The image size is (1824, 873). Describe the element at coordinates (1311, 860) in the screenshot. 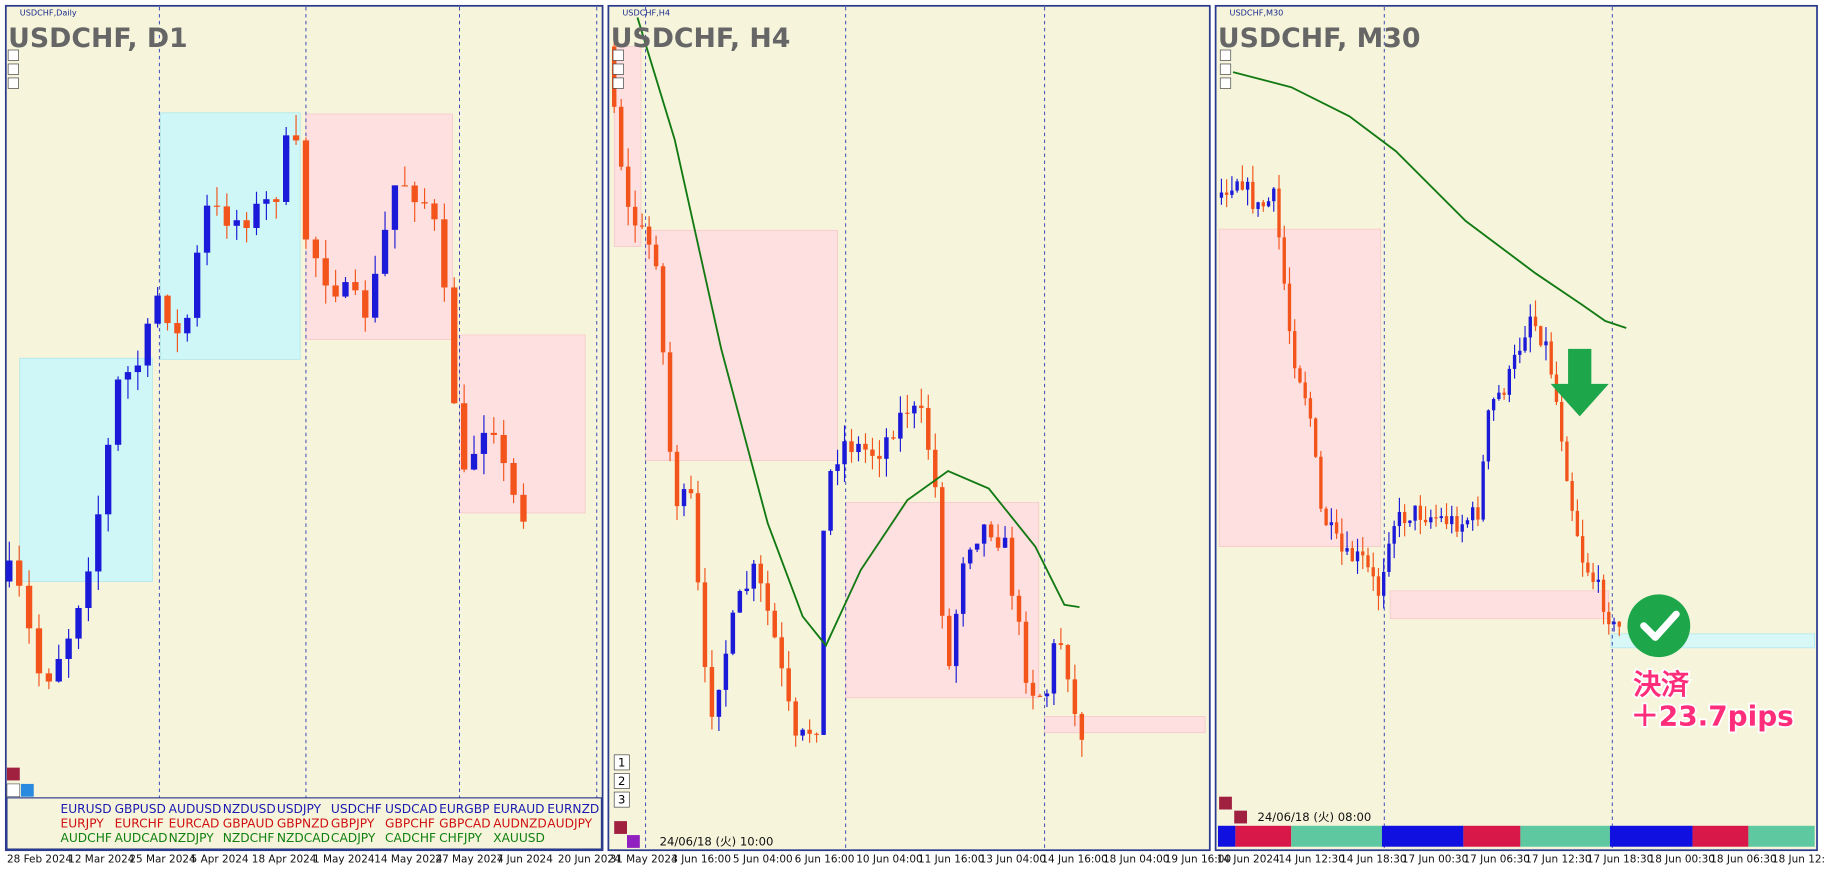

I see `date-label: 14 Jun 12:30` at that location.